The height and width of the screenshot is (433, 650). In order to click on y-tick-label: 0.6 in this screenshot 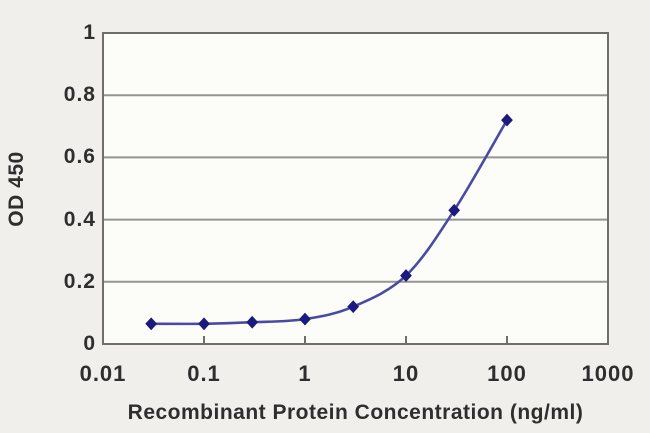, I will do `click(79, 157)`.